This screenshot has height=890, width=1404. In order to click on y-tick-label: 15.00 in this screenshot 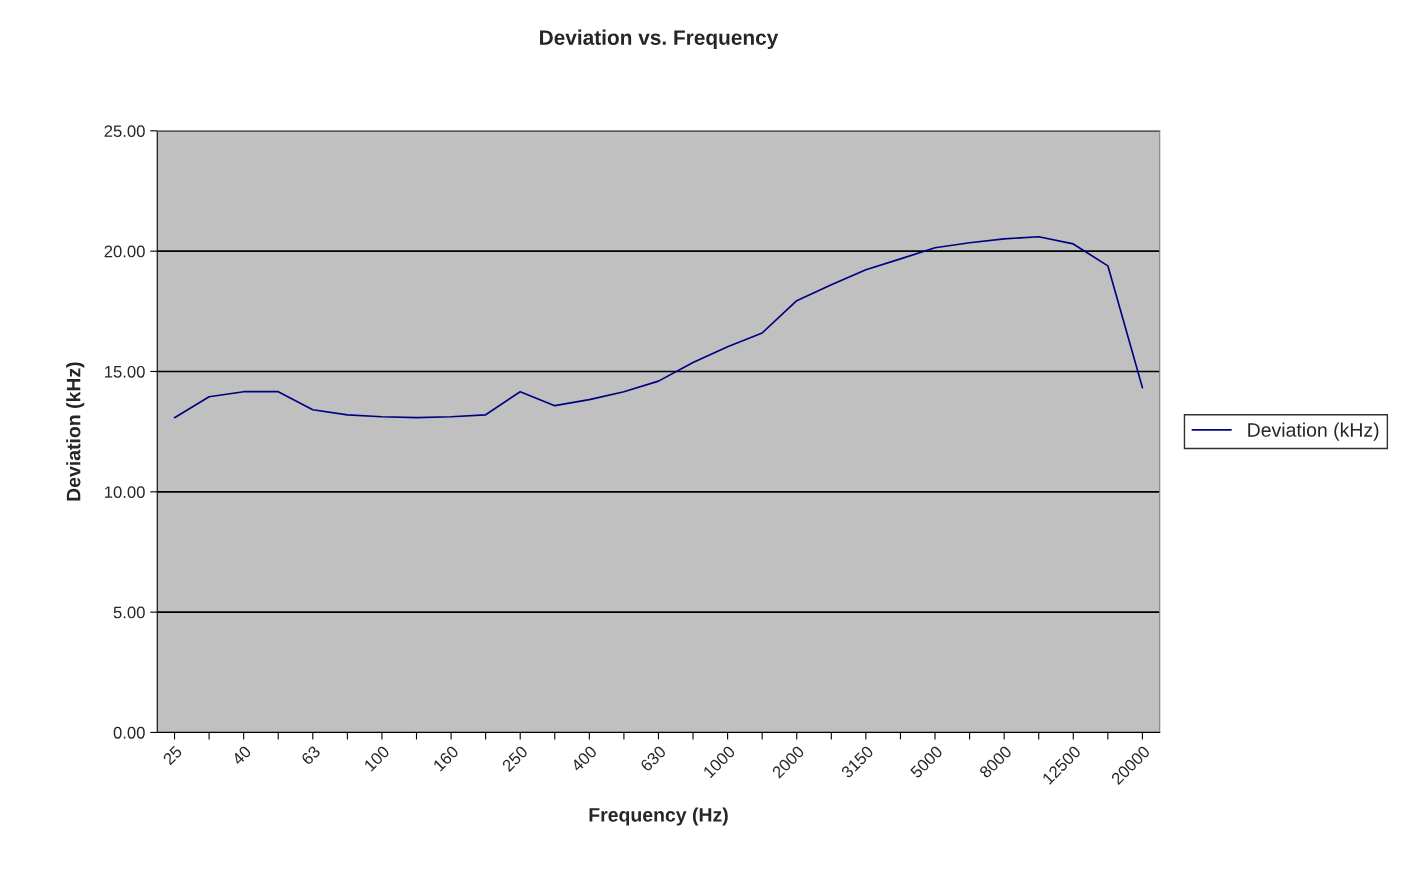, I will do `click(125, 371)`.